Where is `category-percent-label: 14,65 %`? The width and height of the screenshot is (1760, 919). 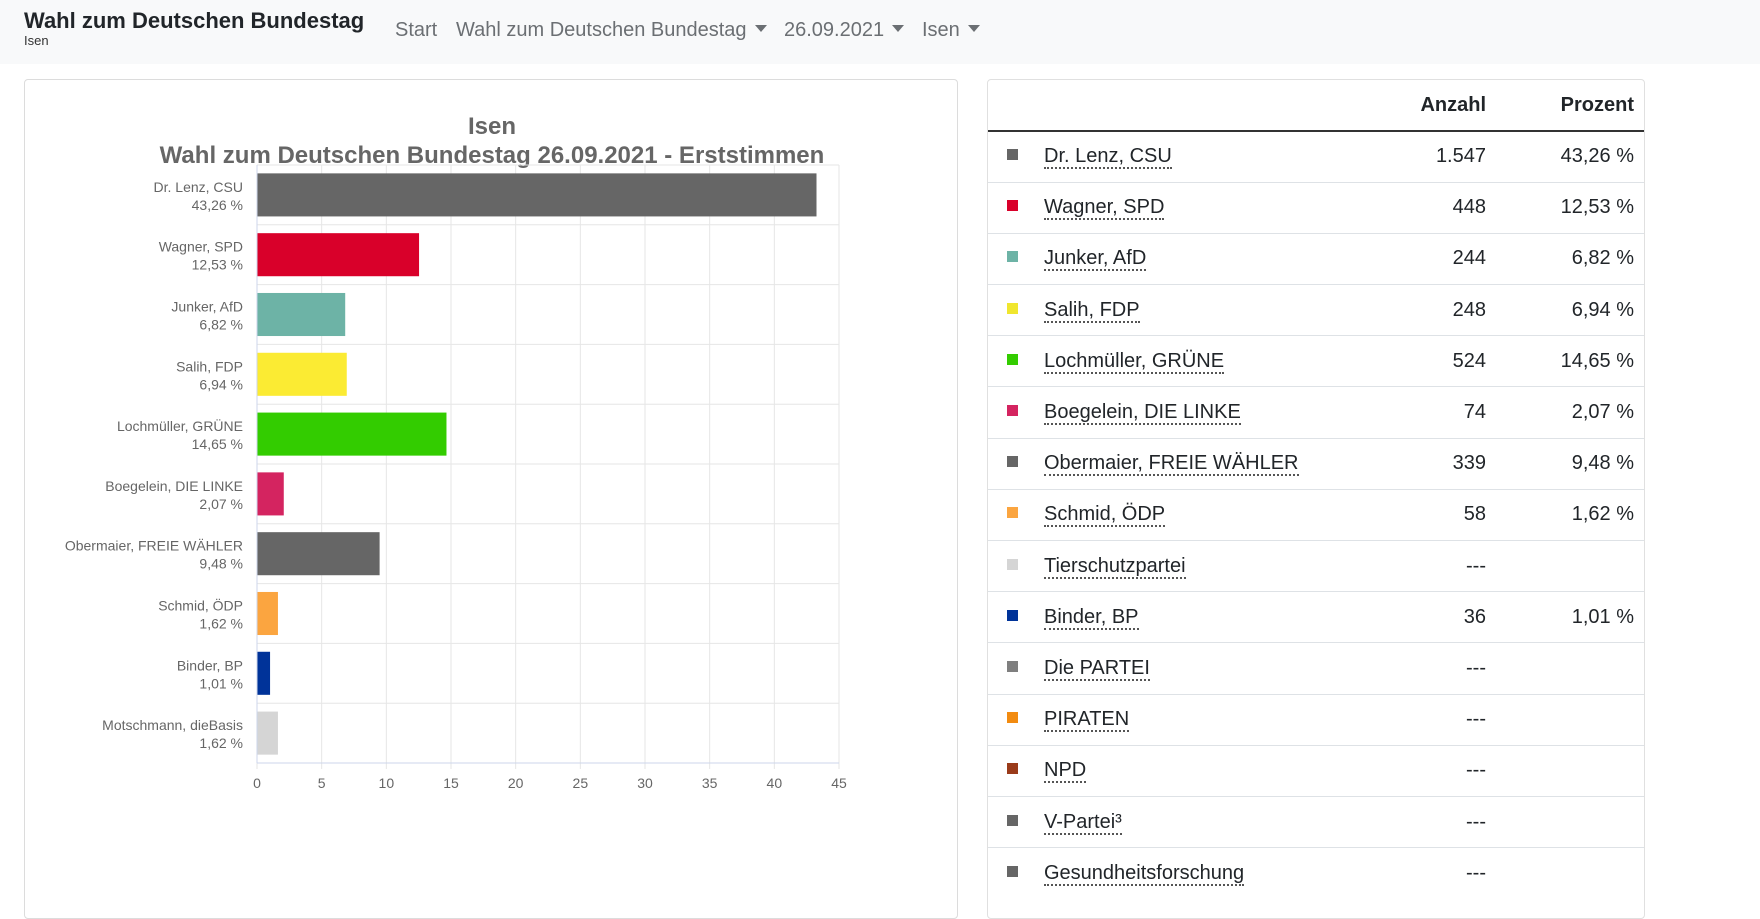 category-percent-label: 14,65 % is located at coordinates (217, 444).